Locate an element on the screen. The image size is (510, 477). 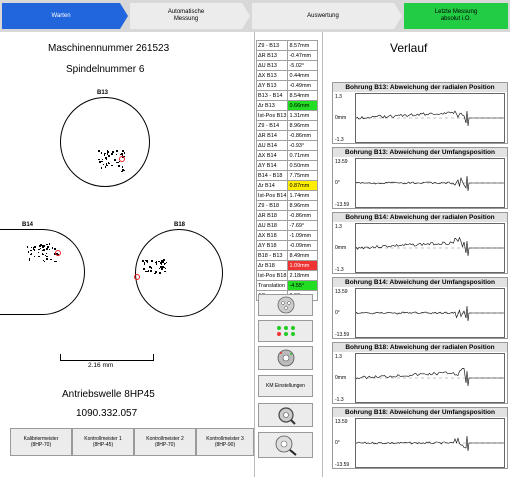
table-row: ΔR B13 -0.47mm is located at coordinates (286, 55).